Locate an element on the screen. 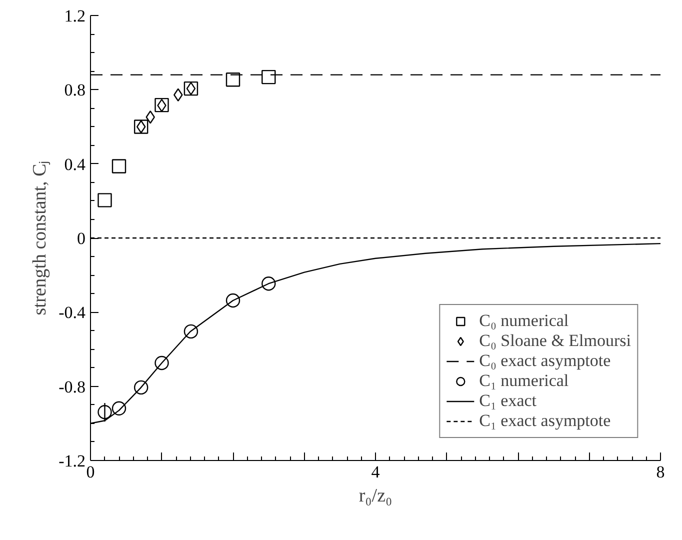 The height and width of the screenshot is (540, 682). y-tick-label: -0.4 is located at coordinates (72, 312).